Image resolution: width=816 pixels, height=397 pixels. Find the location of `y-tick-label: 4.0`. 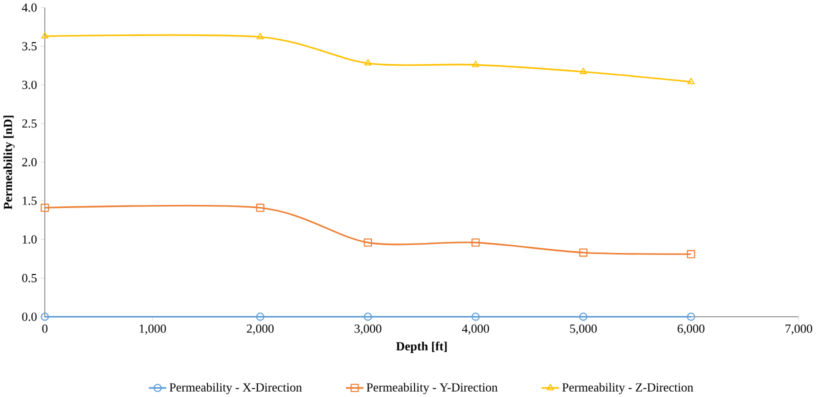

y-tick-label: 4.0 is located at coordinates (29, 7).